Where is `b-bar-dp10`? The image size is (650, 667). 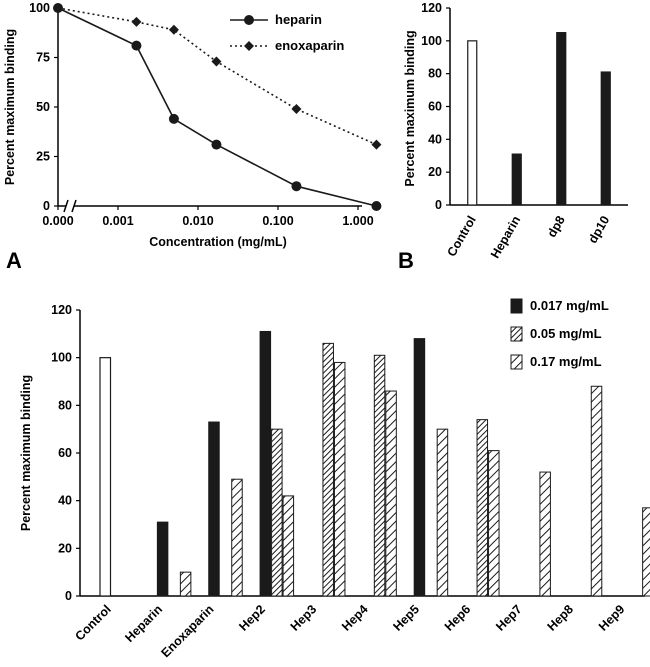
b-bar-dp10 is located at coordinates (605, 138).